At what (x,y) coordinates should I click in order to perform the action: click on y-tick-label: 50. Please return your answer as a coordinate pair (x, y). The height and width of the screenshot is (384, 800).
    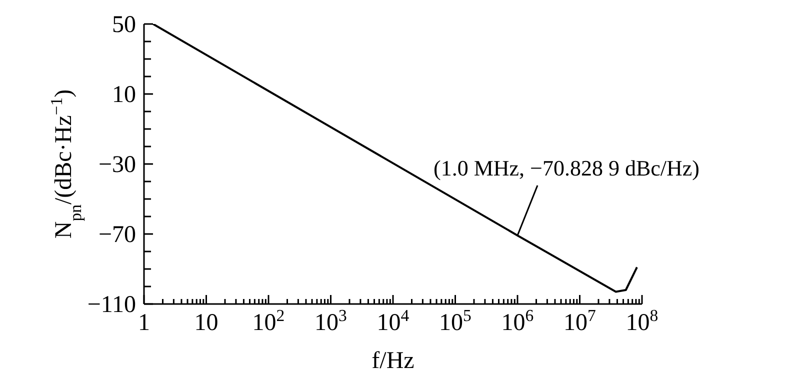
    Looking at the image, I should click on (124, 25).